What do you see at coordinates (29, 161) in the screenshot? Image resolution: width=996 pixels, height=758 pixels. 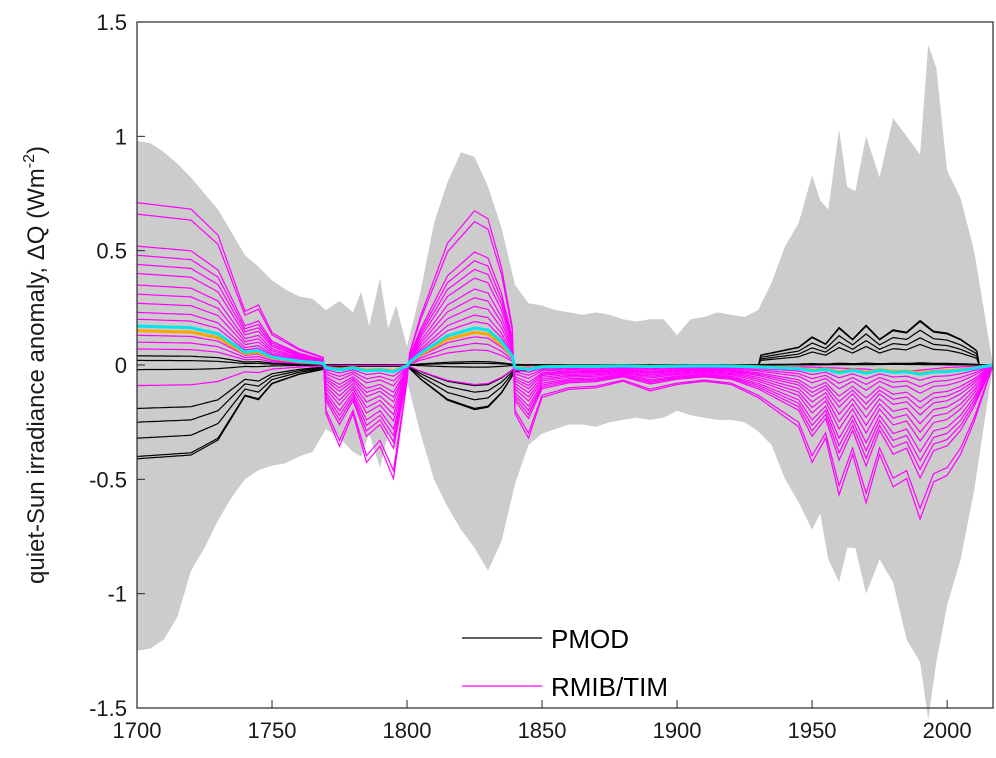 I see `y-axis-title-superscript: -2` at bounding box center [29, 161].